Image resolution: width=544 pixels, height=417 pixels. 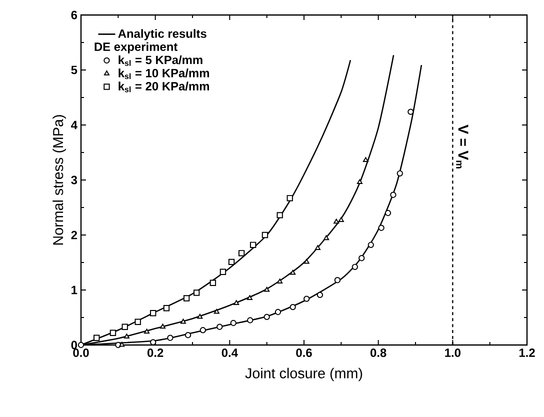 What do you see at coordinates (163, 74) in the screenshot?
I see `legend-label: k$_{sl}$ = 10 KPa/mm` at bounding box center [163, 74].